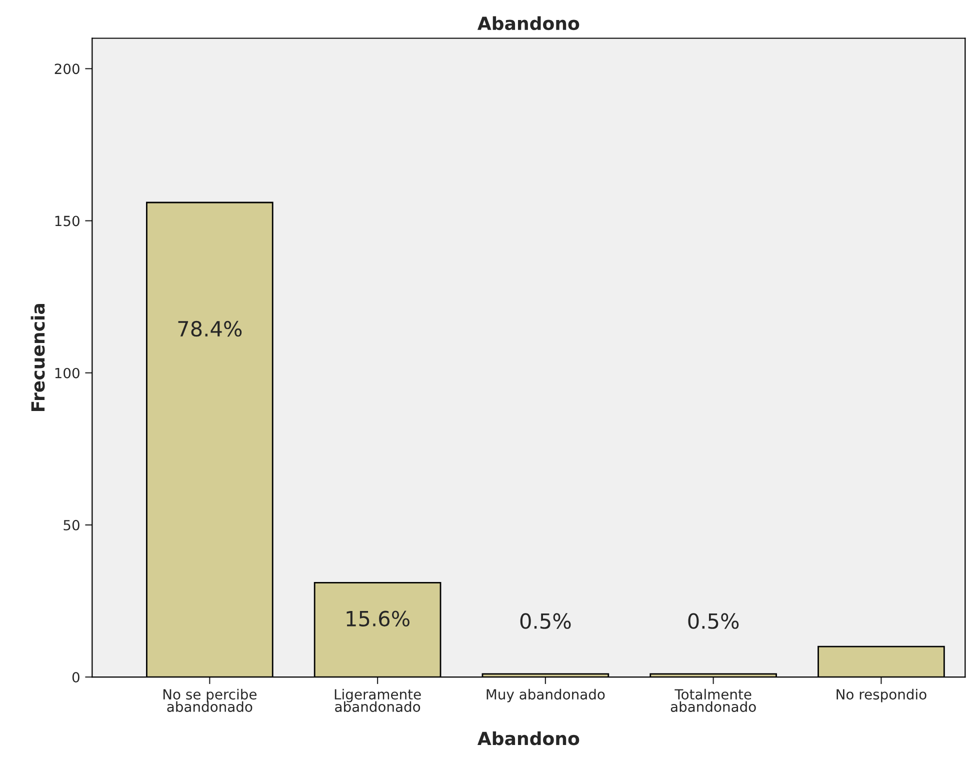 This screenshot has width=970, height=765. Describe the element at coordinates (528, 23) in the screenshot. I see `chart-title: Abandono` at that location.